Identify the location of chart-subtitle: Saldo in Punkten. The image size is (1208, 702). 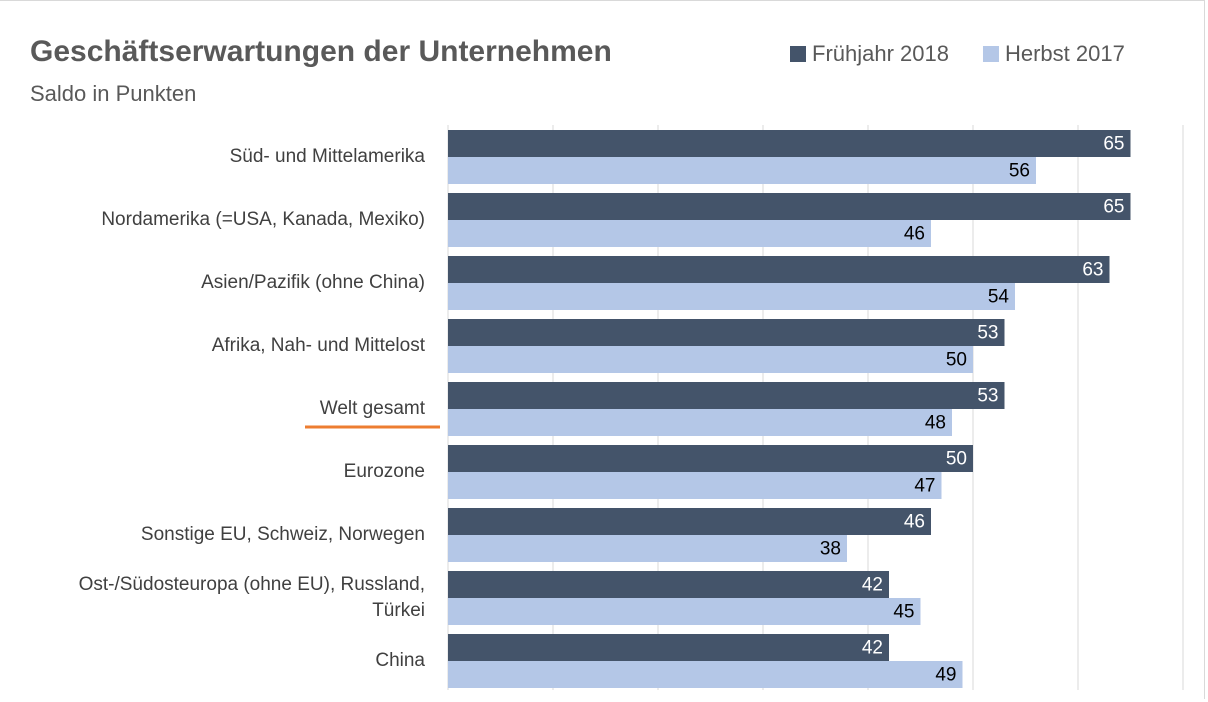
(113, 93).